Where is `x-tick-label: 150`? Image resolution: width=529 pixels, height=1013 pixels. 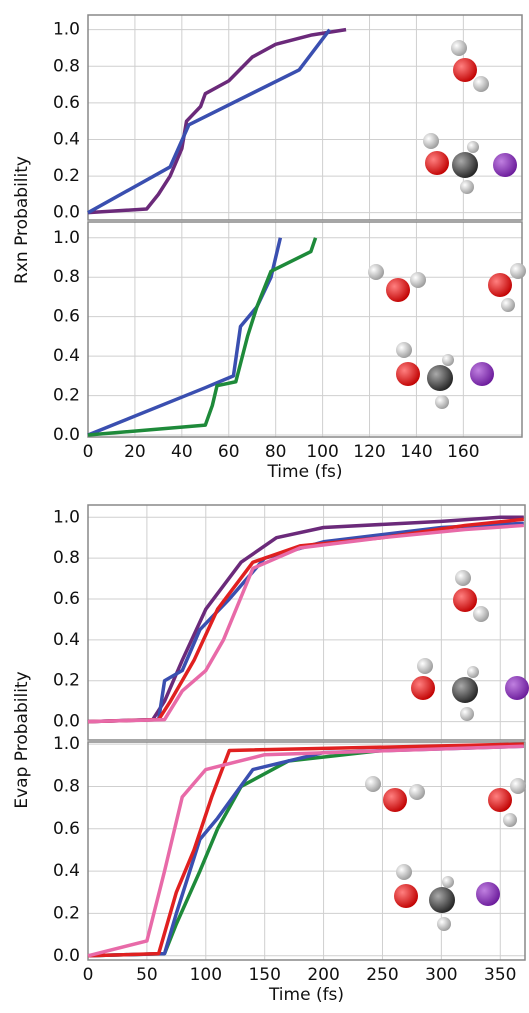
x-tick-label: 150 is located at coordinates (264, 975).